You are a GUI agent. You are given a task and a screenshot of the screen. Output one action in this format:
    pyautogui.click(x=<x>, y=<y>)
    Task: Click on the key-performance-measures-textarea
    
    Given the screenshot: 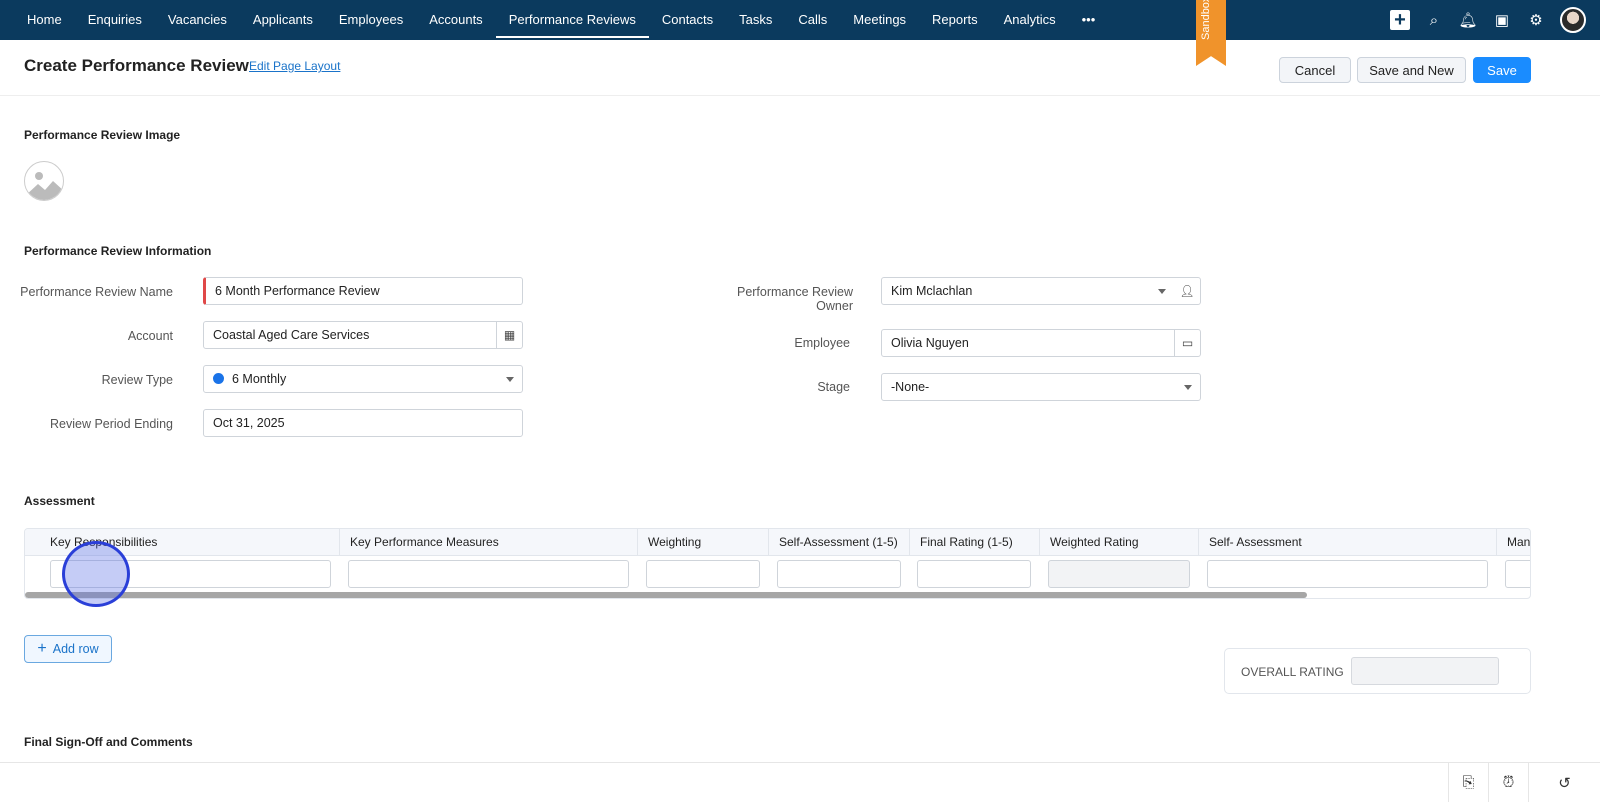 What is the action you would take?
    pyautogui.click(x=488, y=574)
    